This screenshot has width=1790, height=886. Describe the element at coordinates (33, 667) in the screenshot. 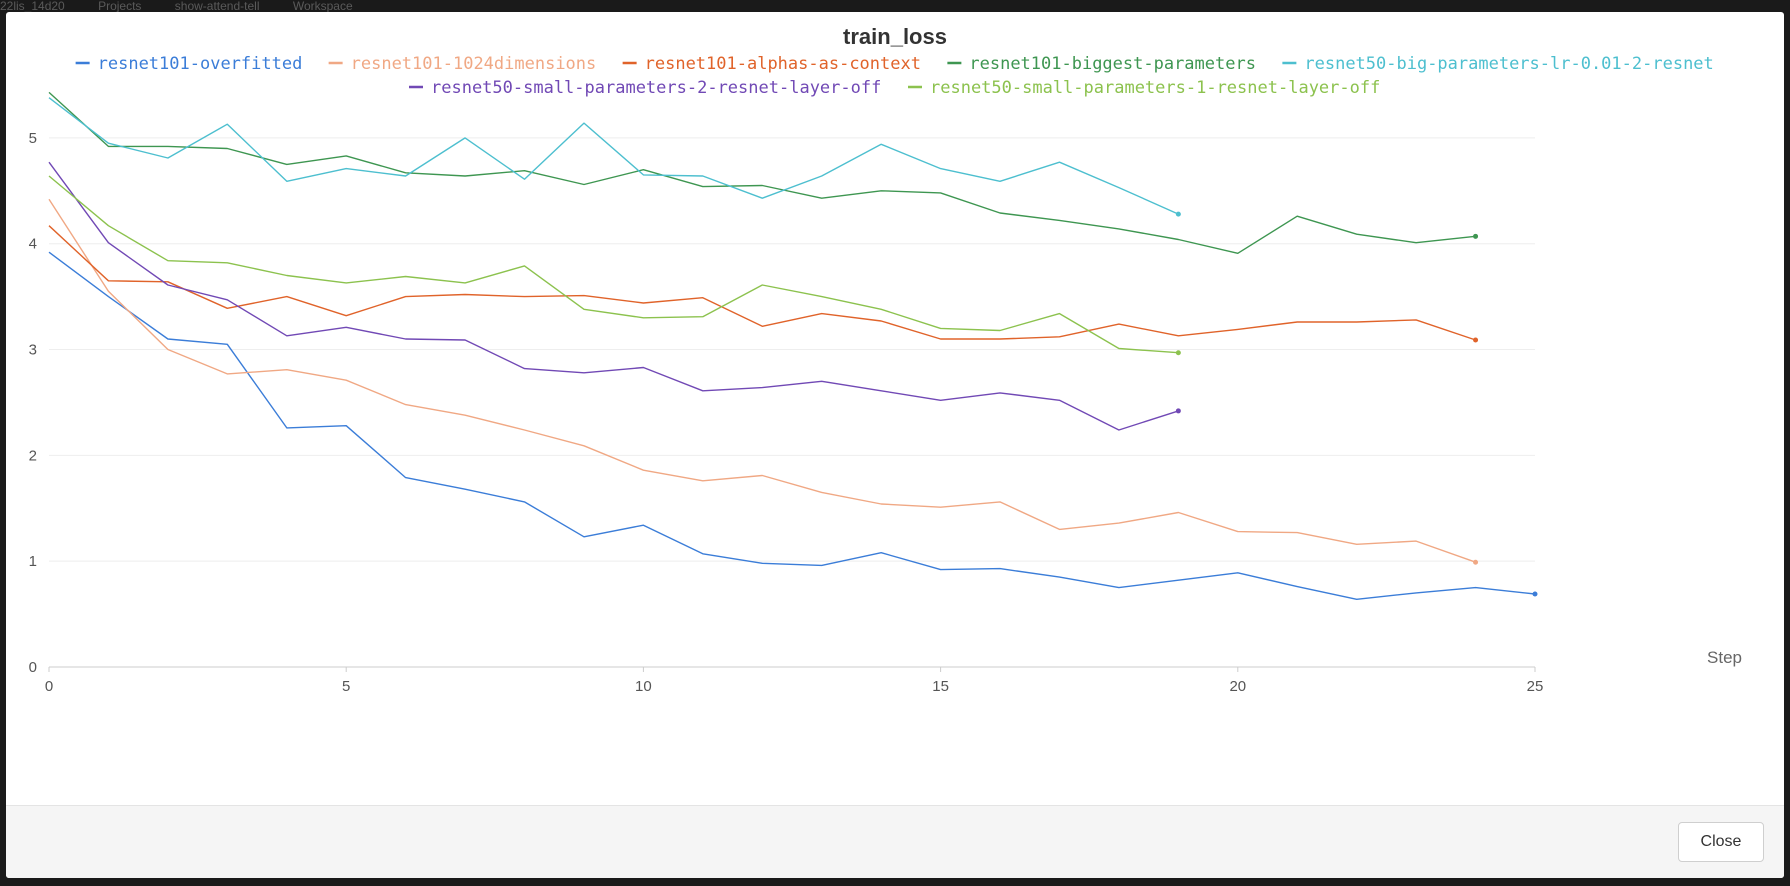

I see `y-tick-label: 0` at that location.